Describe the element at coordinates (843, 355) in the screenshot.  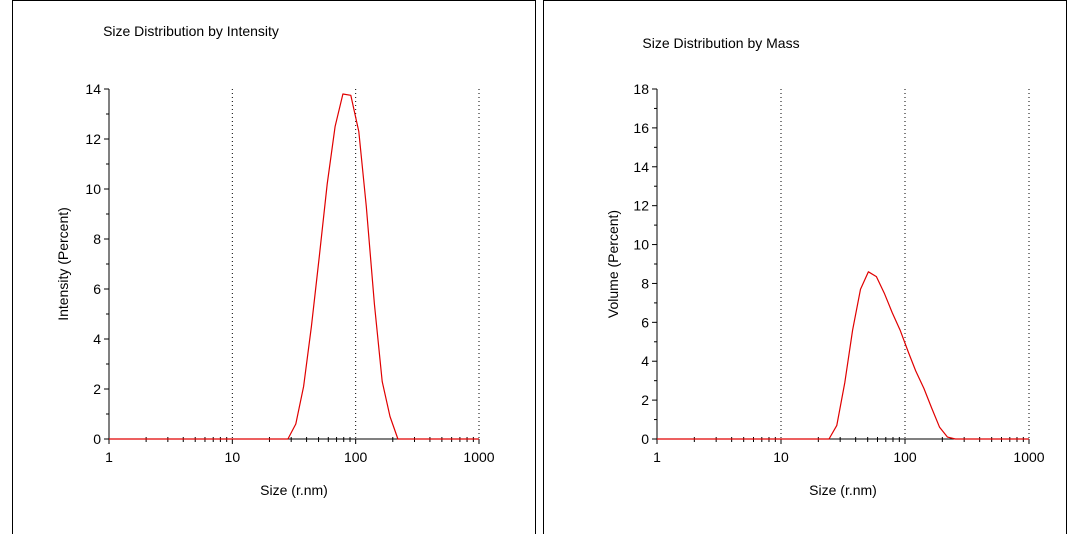
I see `series-line` at that location.